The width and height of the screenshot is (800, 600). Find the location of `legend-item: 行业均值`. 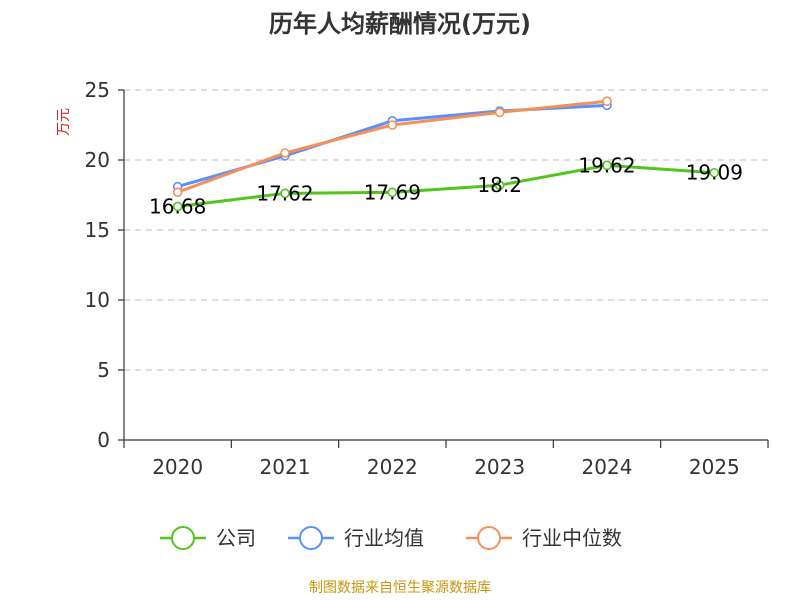

legend-item: 行业均值 is located at coordinates (356, 538).